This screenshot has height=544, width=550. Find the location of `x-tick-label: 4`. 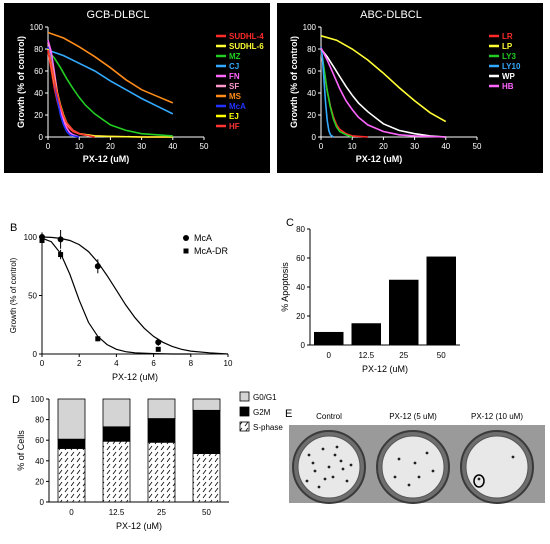

x-tick-label: 4 is located at coordinates (116, 363).